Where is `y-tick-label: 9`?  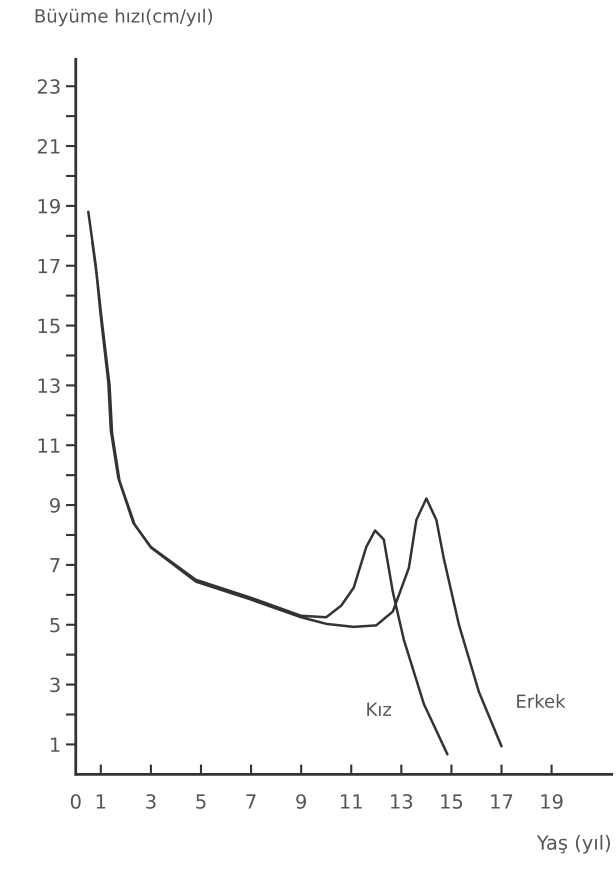 y-tick-label: 9 is located at coordinates (55, 505).